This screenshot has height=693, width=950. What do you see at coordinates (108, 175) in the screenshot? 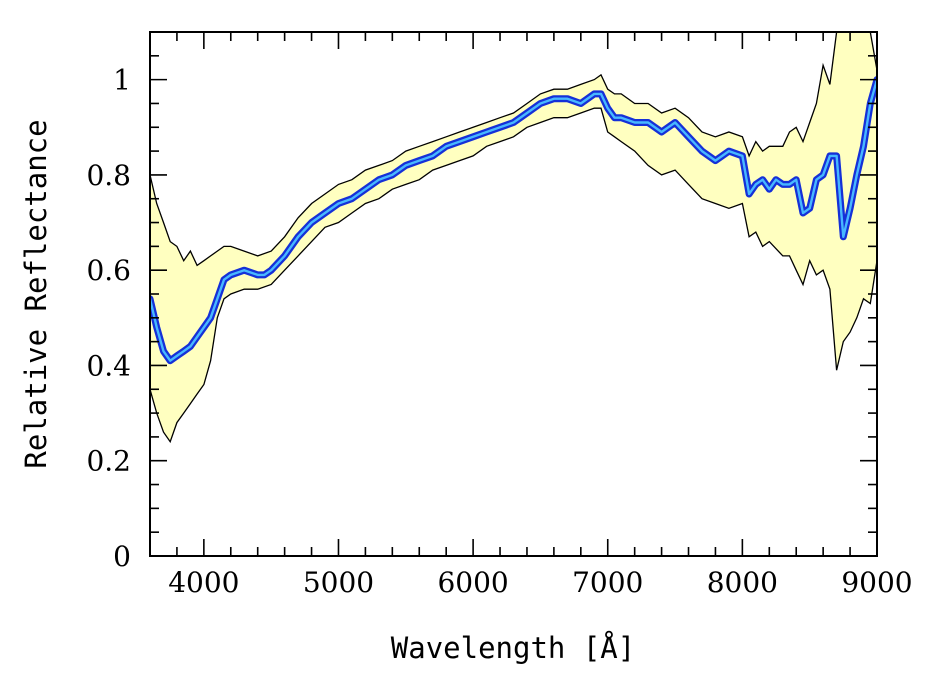
I see `y-tick-label: 0.8` at bounding box center [108, 175].